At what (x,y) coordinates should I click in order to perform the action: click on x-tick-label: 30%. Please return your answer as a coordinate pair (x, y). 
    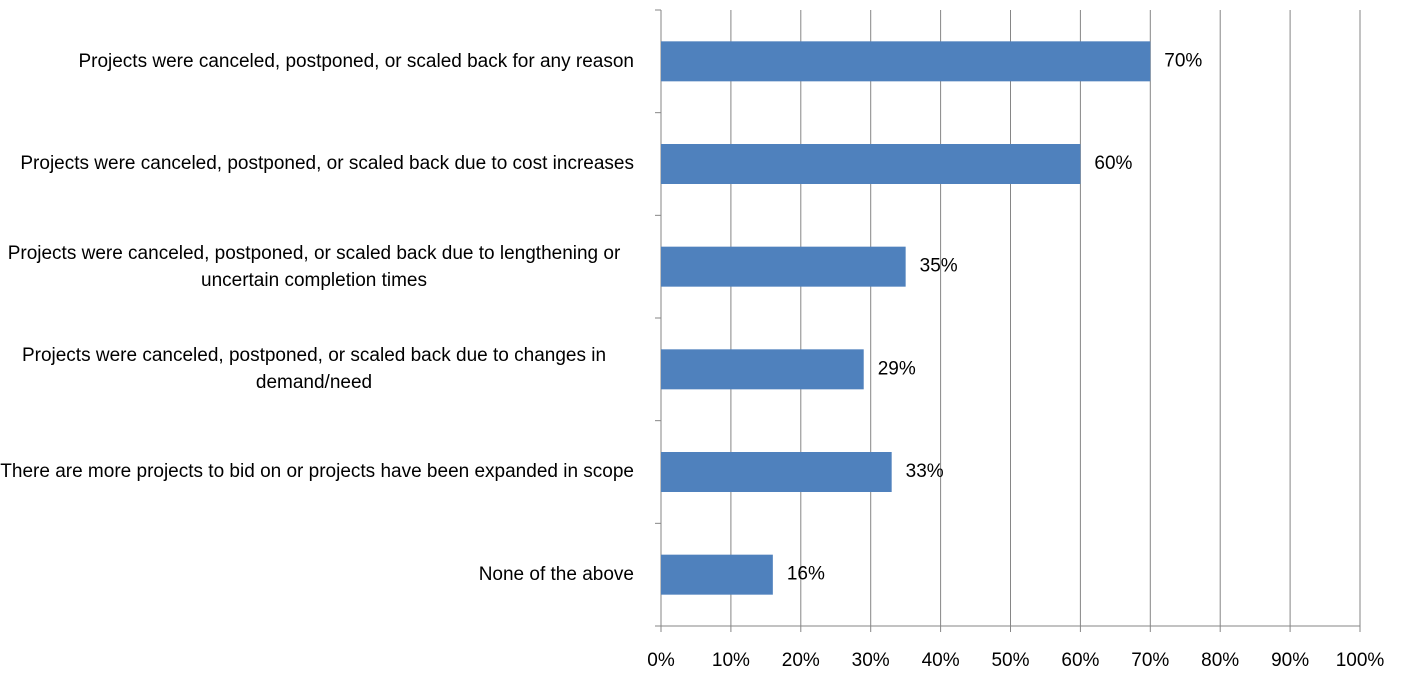
    Looking at the image, I should click on (871, 660).